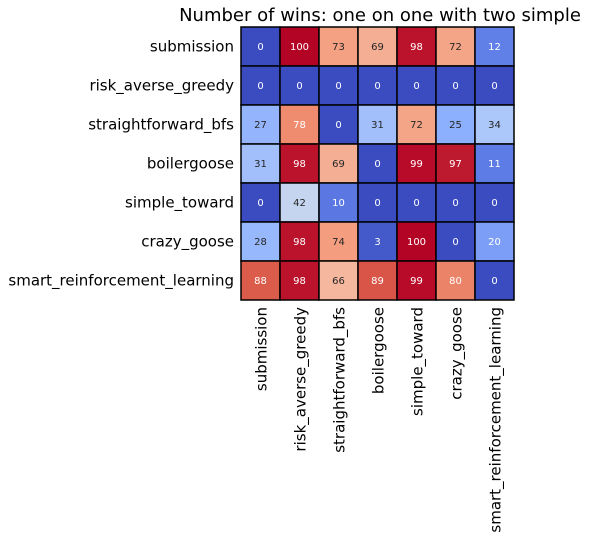 This screenshot has width=589, height=540. I want to click on y-tick-label: smart_reinforcement_learning, so click(121, 281).